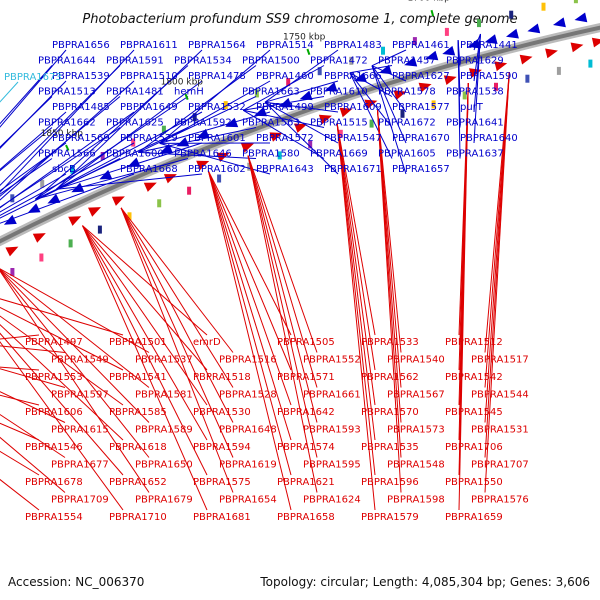 The width and height of the screenshot is (600, 600). I want to click on gene-label: PBPRA1678, so click(54, 482).